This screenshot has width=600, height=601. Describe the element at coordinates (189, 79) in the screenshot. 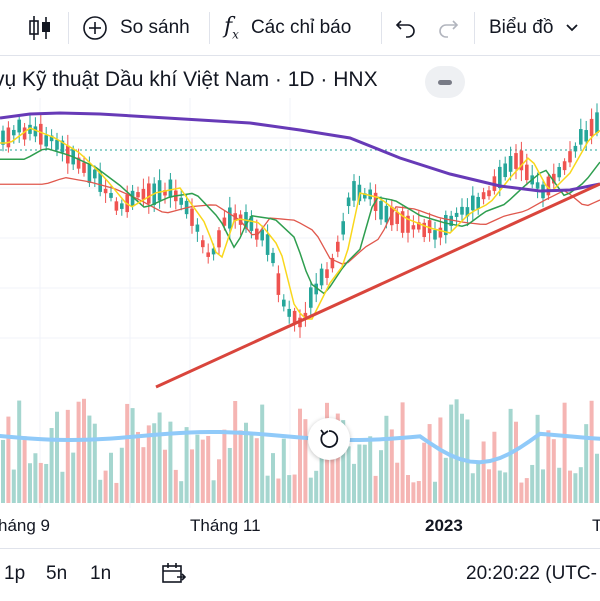

I see `symbol-title: vụ Kỹ thuật Dầu khí Việt Nam · 1D · HNX` at that location.